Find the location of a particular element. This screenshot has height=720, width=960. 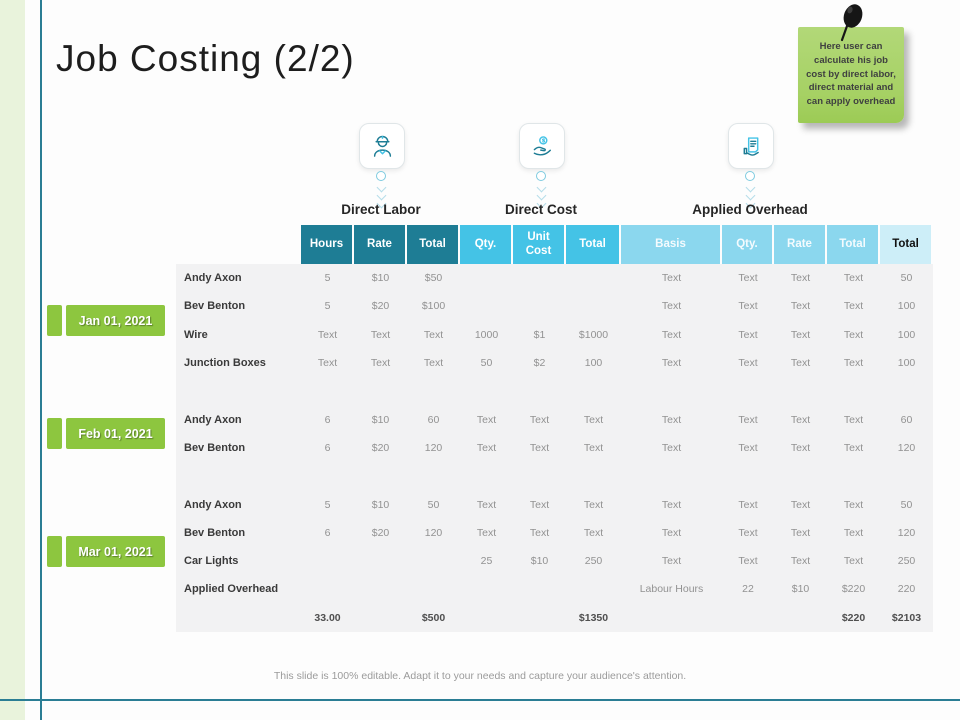

direct-cost-card is located at coordinates (542, 146).